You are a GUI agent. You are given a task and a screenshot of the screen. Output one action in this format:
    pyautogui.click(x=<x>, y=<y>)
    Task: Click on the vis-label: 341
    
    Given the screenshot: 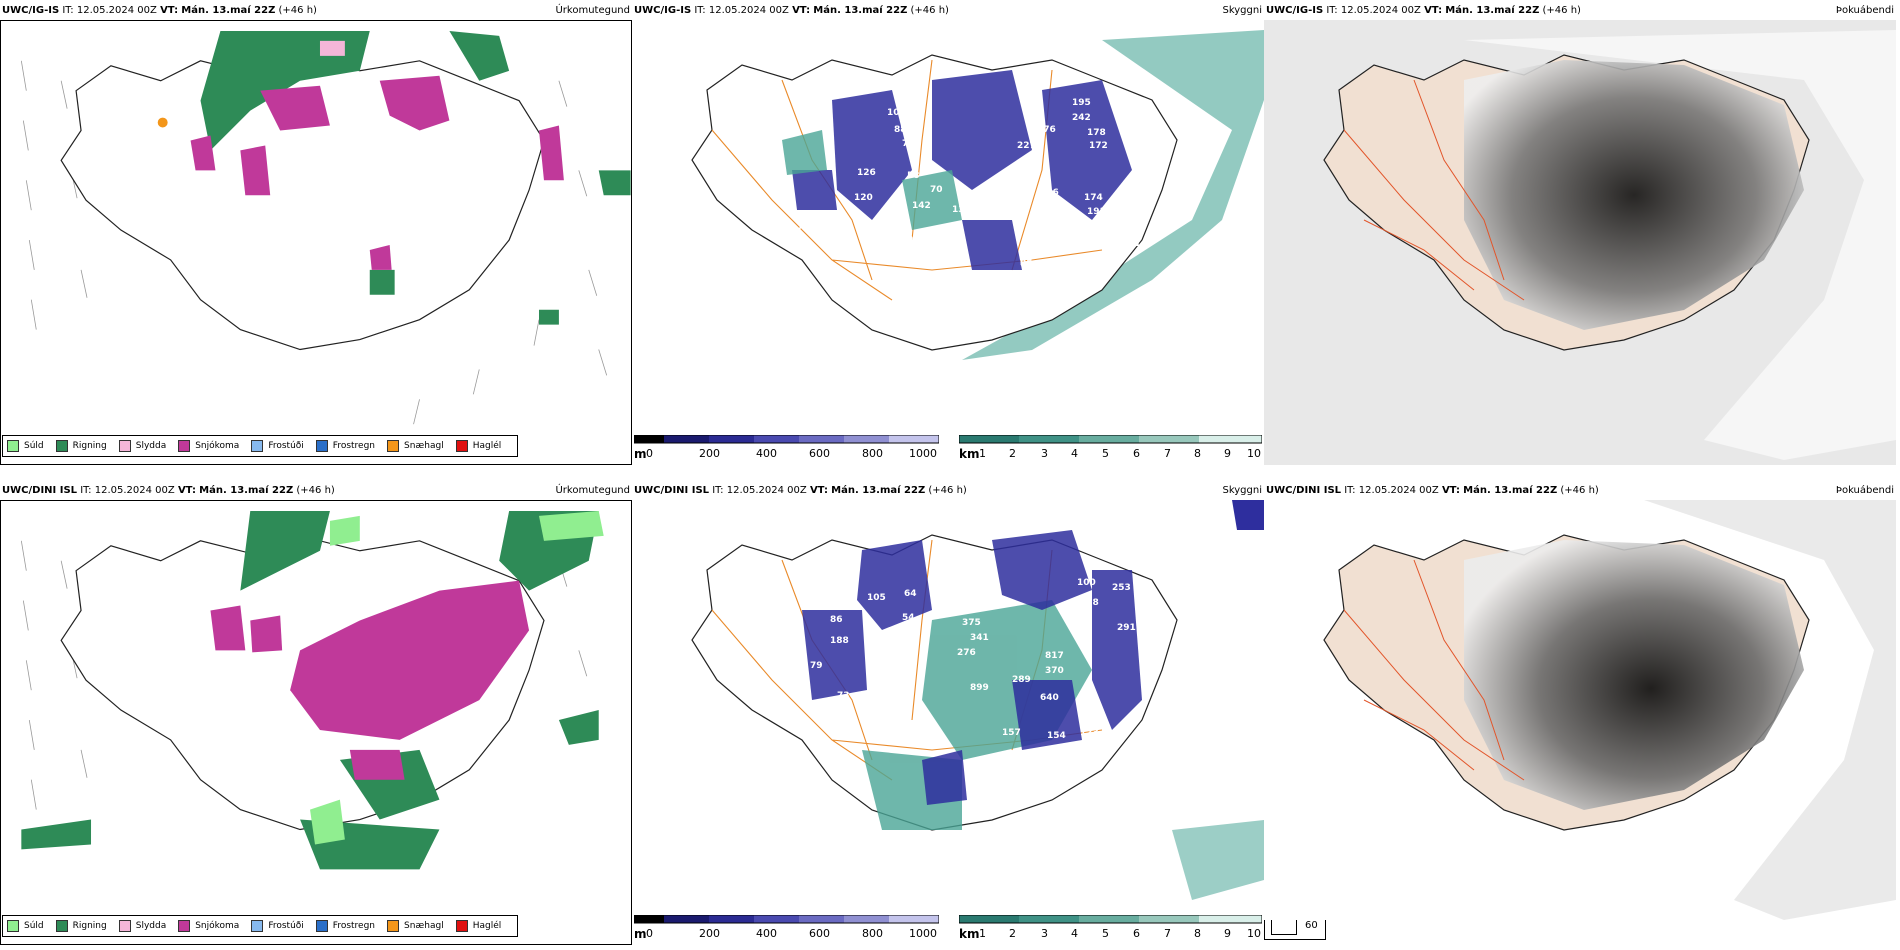 What is the action you would take?
    pyautogui.click(x=979, y=638)
    